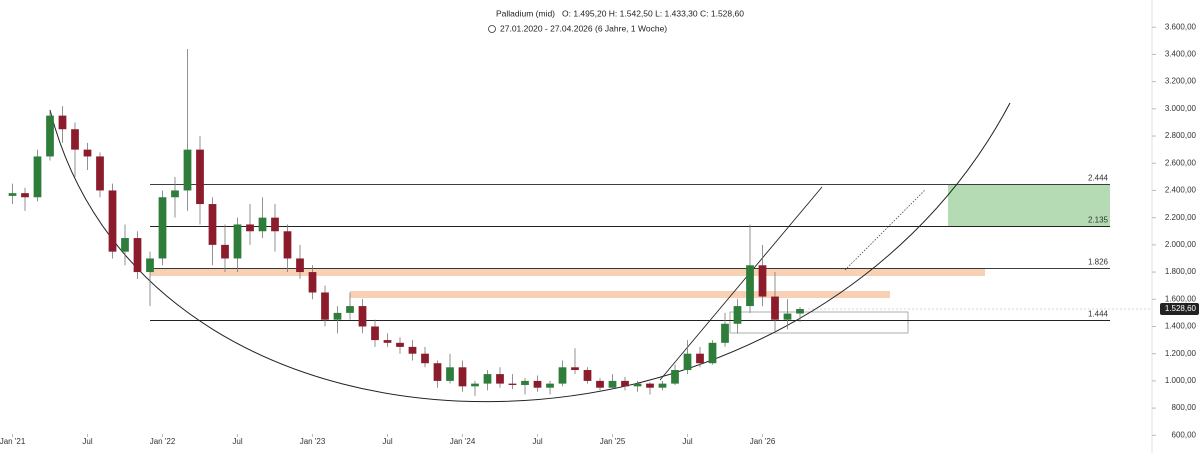 The height and width of the screenshot is (453, 1200). Describe the element at coordinates (885, 230) in the screenshot. I see `projection-line` at that location.